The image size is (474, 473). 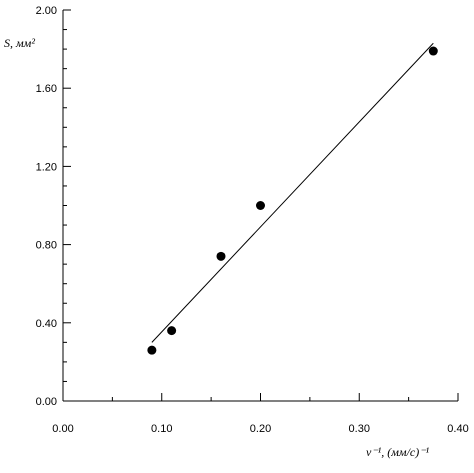 I want to click on y-tick-label: 0.40, so click(x=46, y=324).